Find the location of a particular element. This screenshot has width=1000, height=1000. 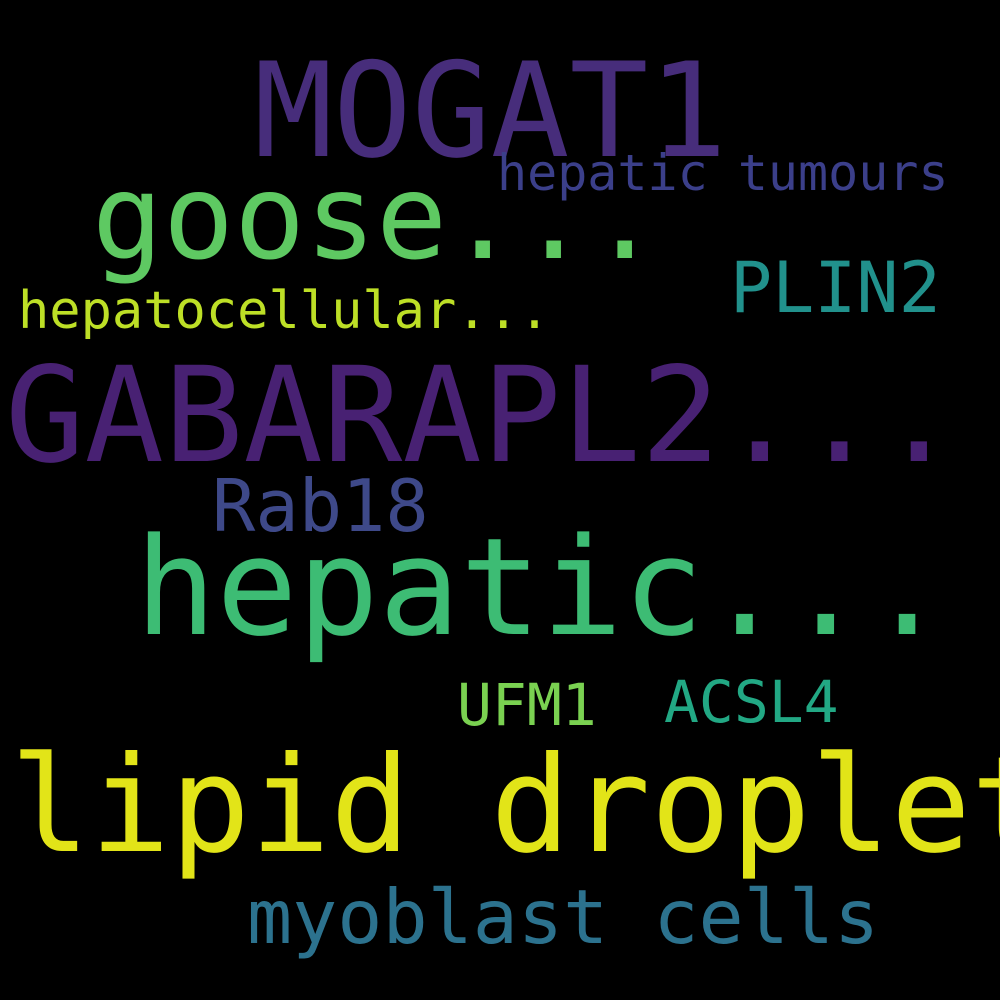

word-mogat1: MOGAT1 is located at coordinates (491, 110).